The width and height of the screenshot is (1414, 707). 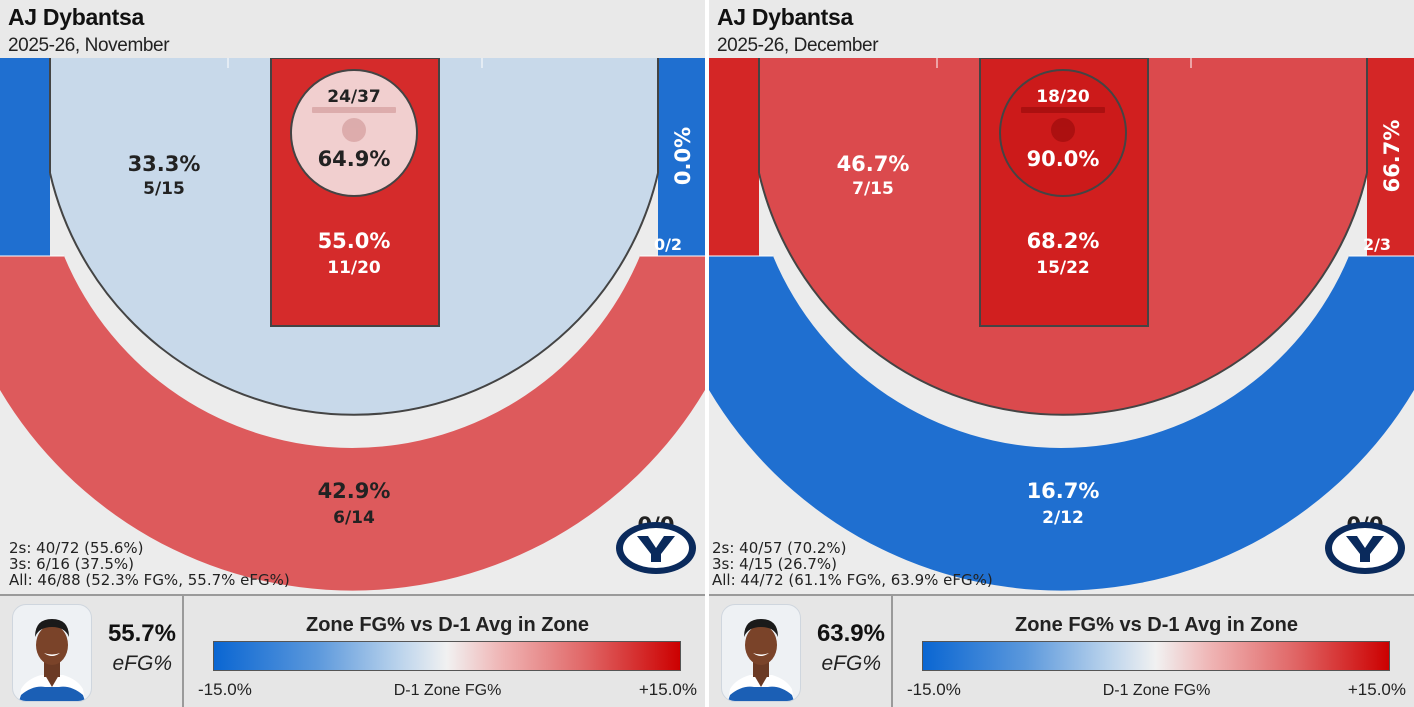 I want to click on summary-all-shots: All: 44/72 (61.1% FG%, 63.9% eFG%), so click(x=852, y=580).